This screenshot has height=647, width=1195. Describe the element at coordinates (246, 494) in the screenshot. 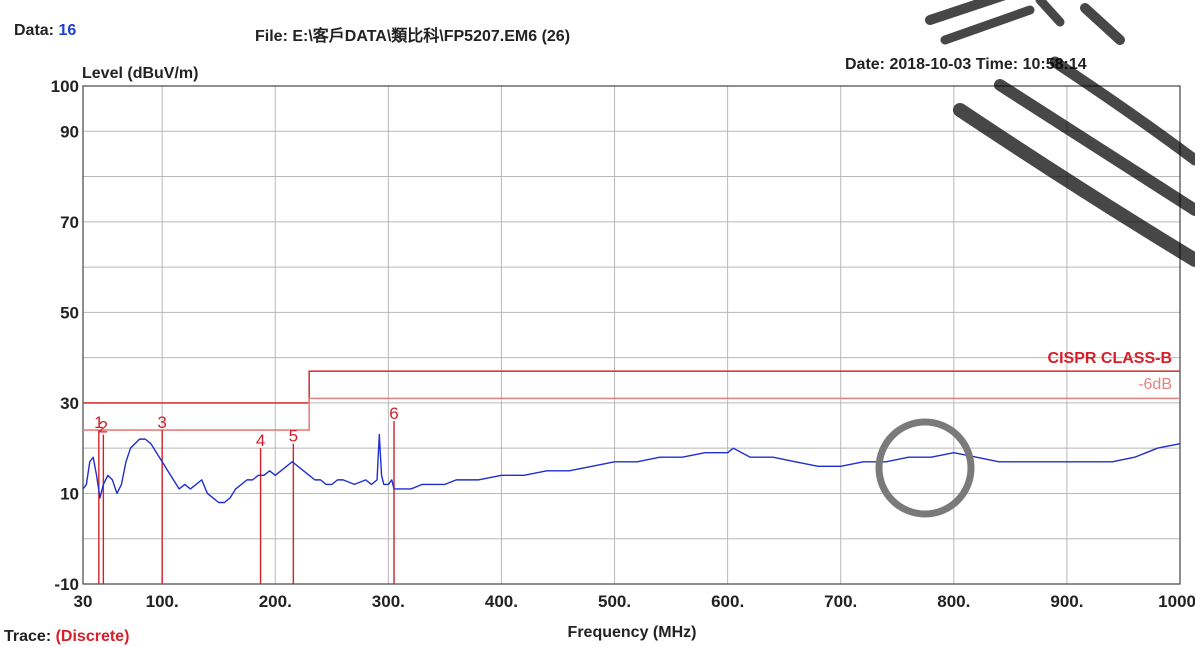

I see `peak-markers: 12 3 4 5 6` at that location.